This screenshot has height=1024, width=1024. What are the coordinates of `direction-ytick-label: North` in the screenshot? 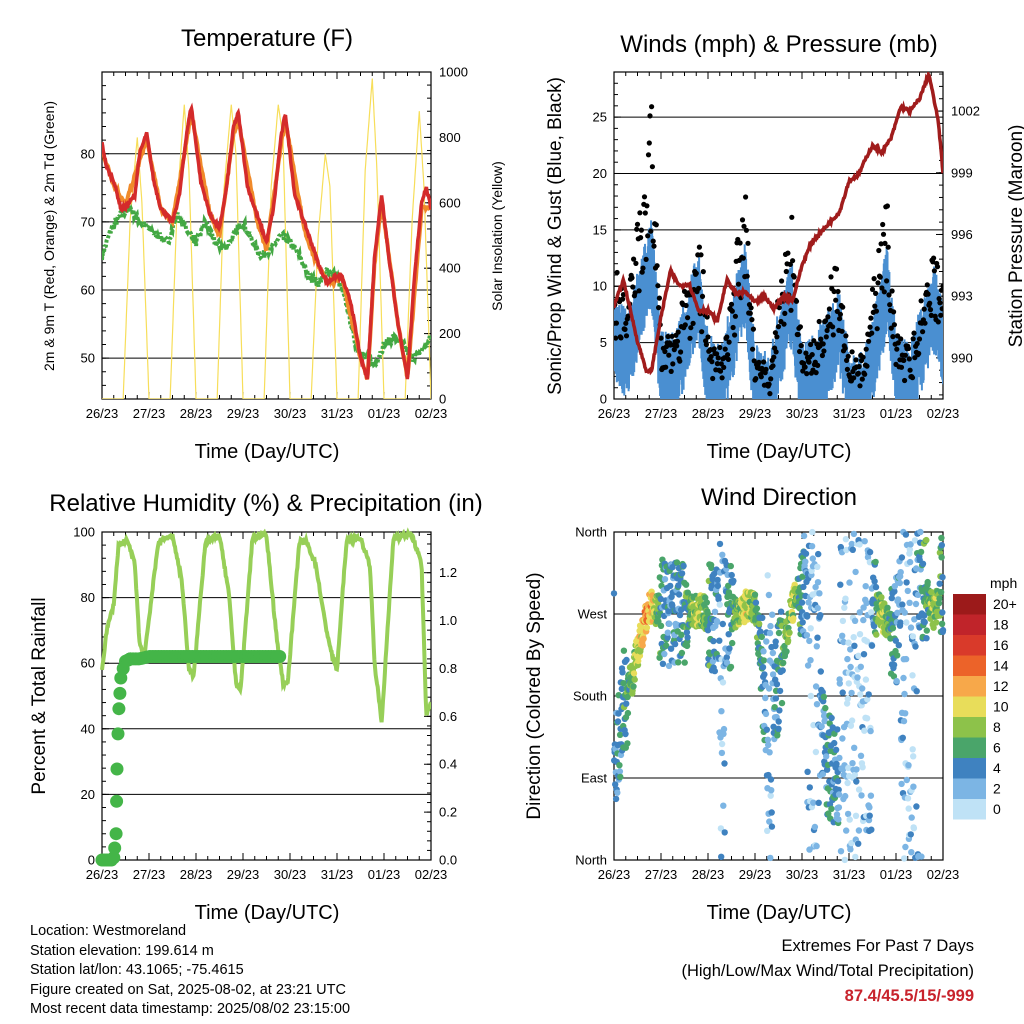 It's located at (591, 860).